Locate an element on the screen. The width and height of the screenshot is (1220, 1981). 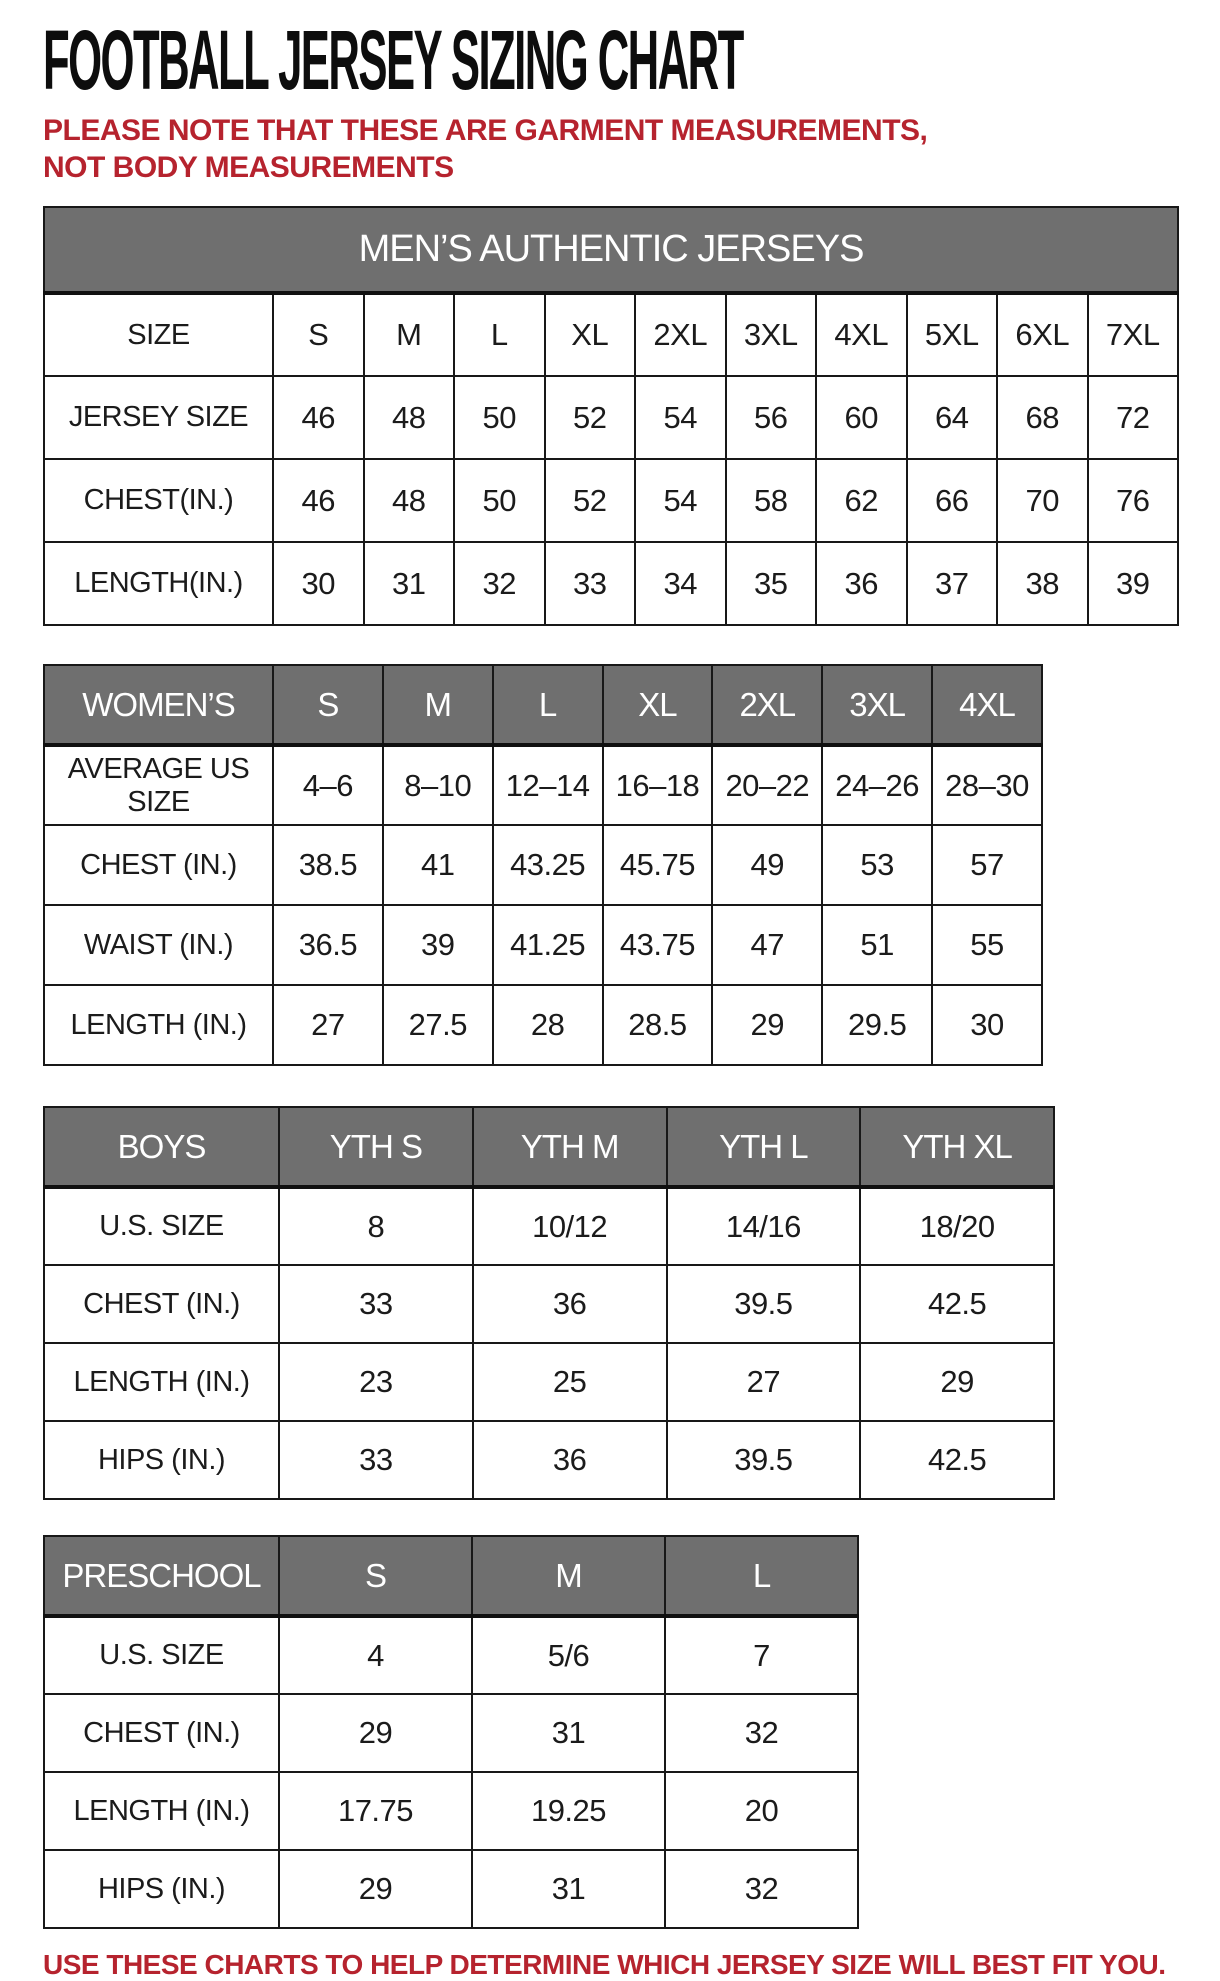
row-label: LENGTH(IN.) is located at coordinates (158, 583).